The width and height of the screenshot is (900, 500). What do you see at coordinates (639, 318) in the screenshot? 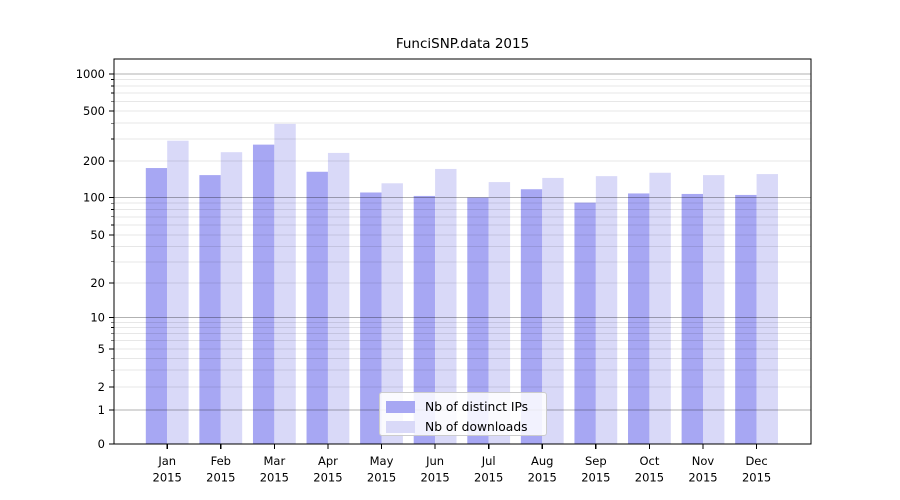
I see `bar-oct-distinct-ips` at bounding box center [639, 318].